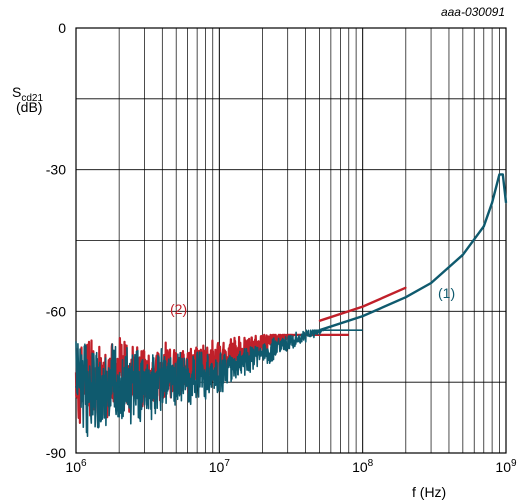 This screenshot has width=524, height=503. I want to click on x-tick-exp: 8, so click(371, 463).